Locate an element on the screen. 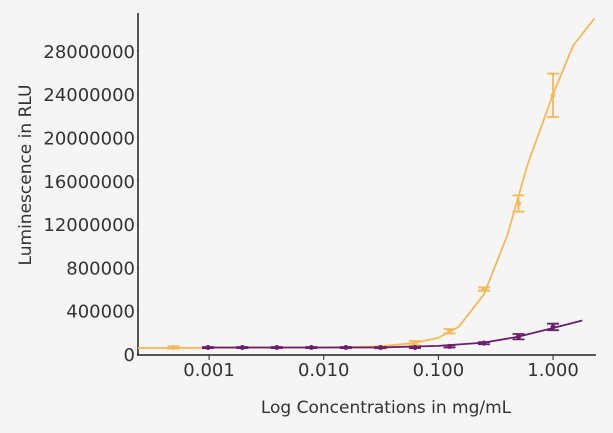 This screenshot has height=433, width=613. y-tick-label: 0 is located at coordinates (129, 355).